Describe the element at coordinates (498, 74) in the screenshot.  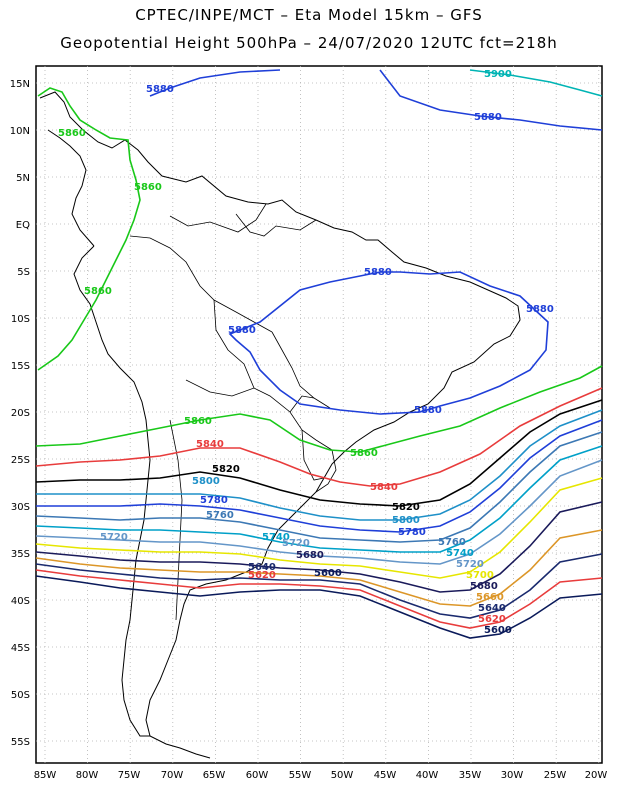
I see `label-5900: 5900` at that location.